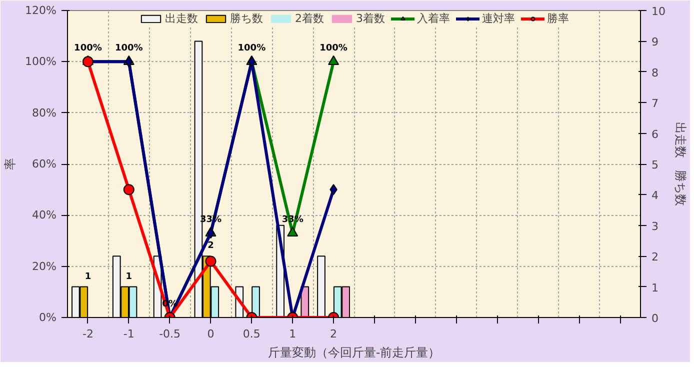  What do you see at coordinates (655, 226) in the screenshot?
I see `y2-tick-label: 3` at bounding box center [655, 226].